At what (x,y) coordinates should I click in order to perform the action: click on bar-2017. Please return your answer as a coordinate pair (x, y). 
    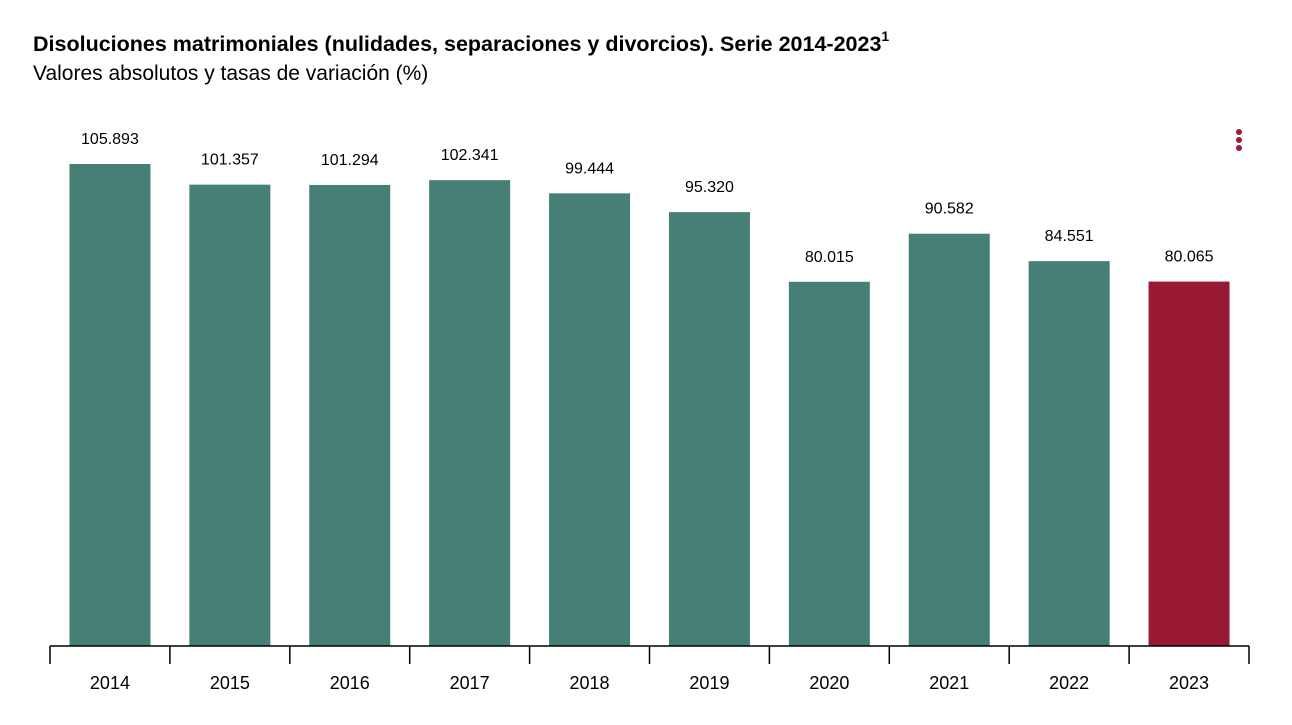
    Looking at the image, I should click on (470, 413).